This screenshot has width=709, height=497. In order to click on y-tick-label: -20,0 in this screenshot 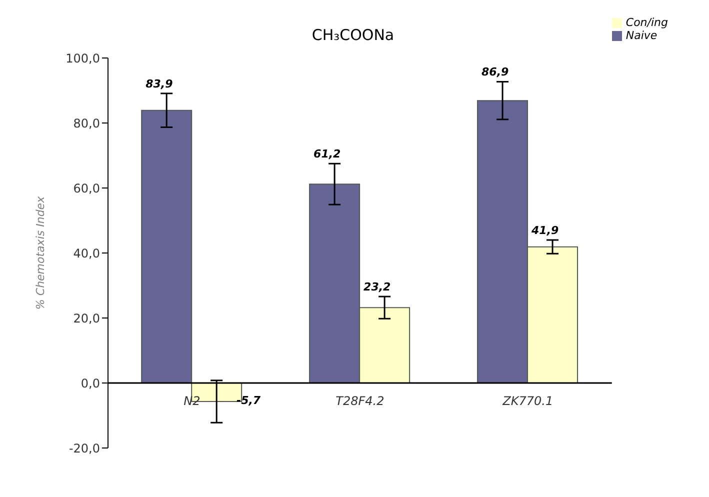, I will do `click(84, 448)`.